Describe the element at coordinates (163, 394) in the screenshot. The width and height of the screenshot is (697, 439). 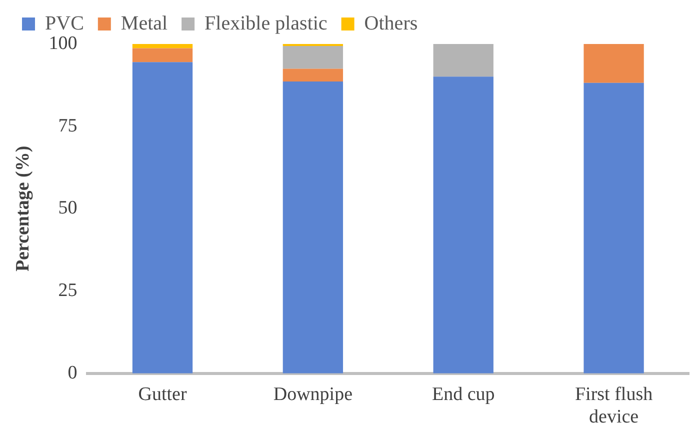
I see `x-tick-label: Gutter` at that location.